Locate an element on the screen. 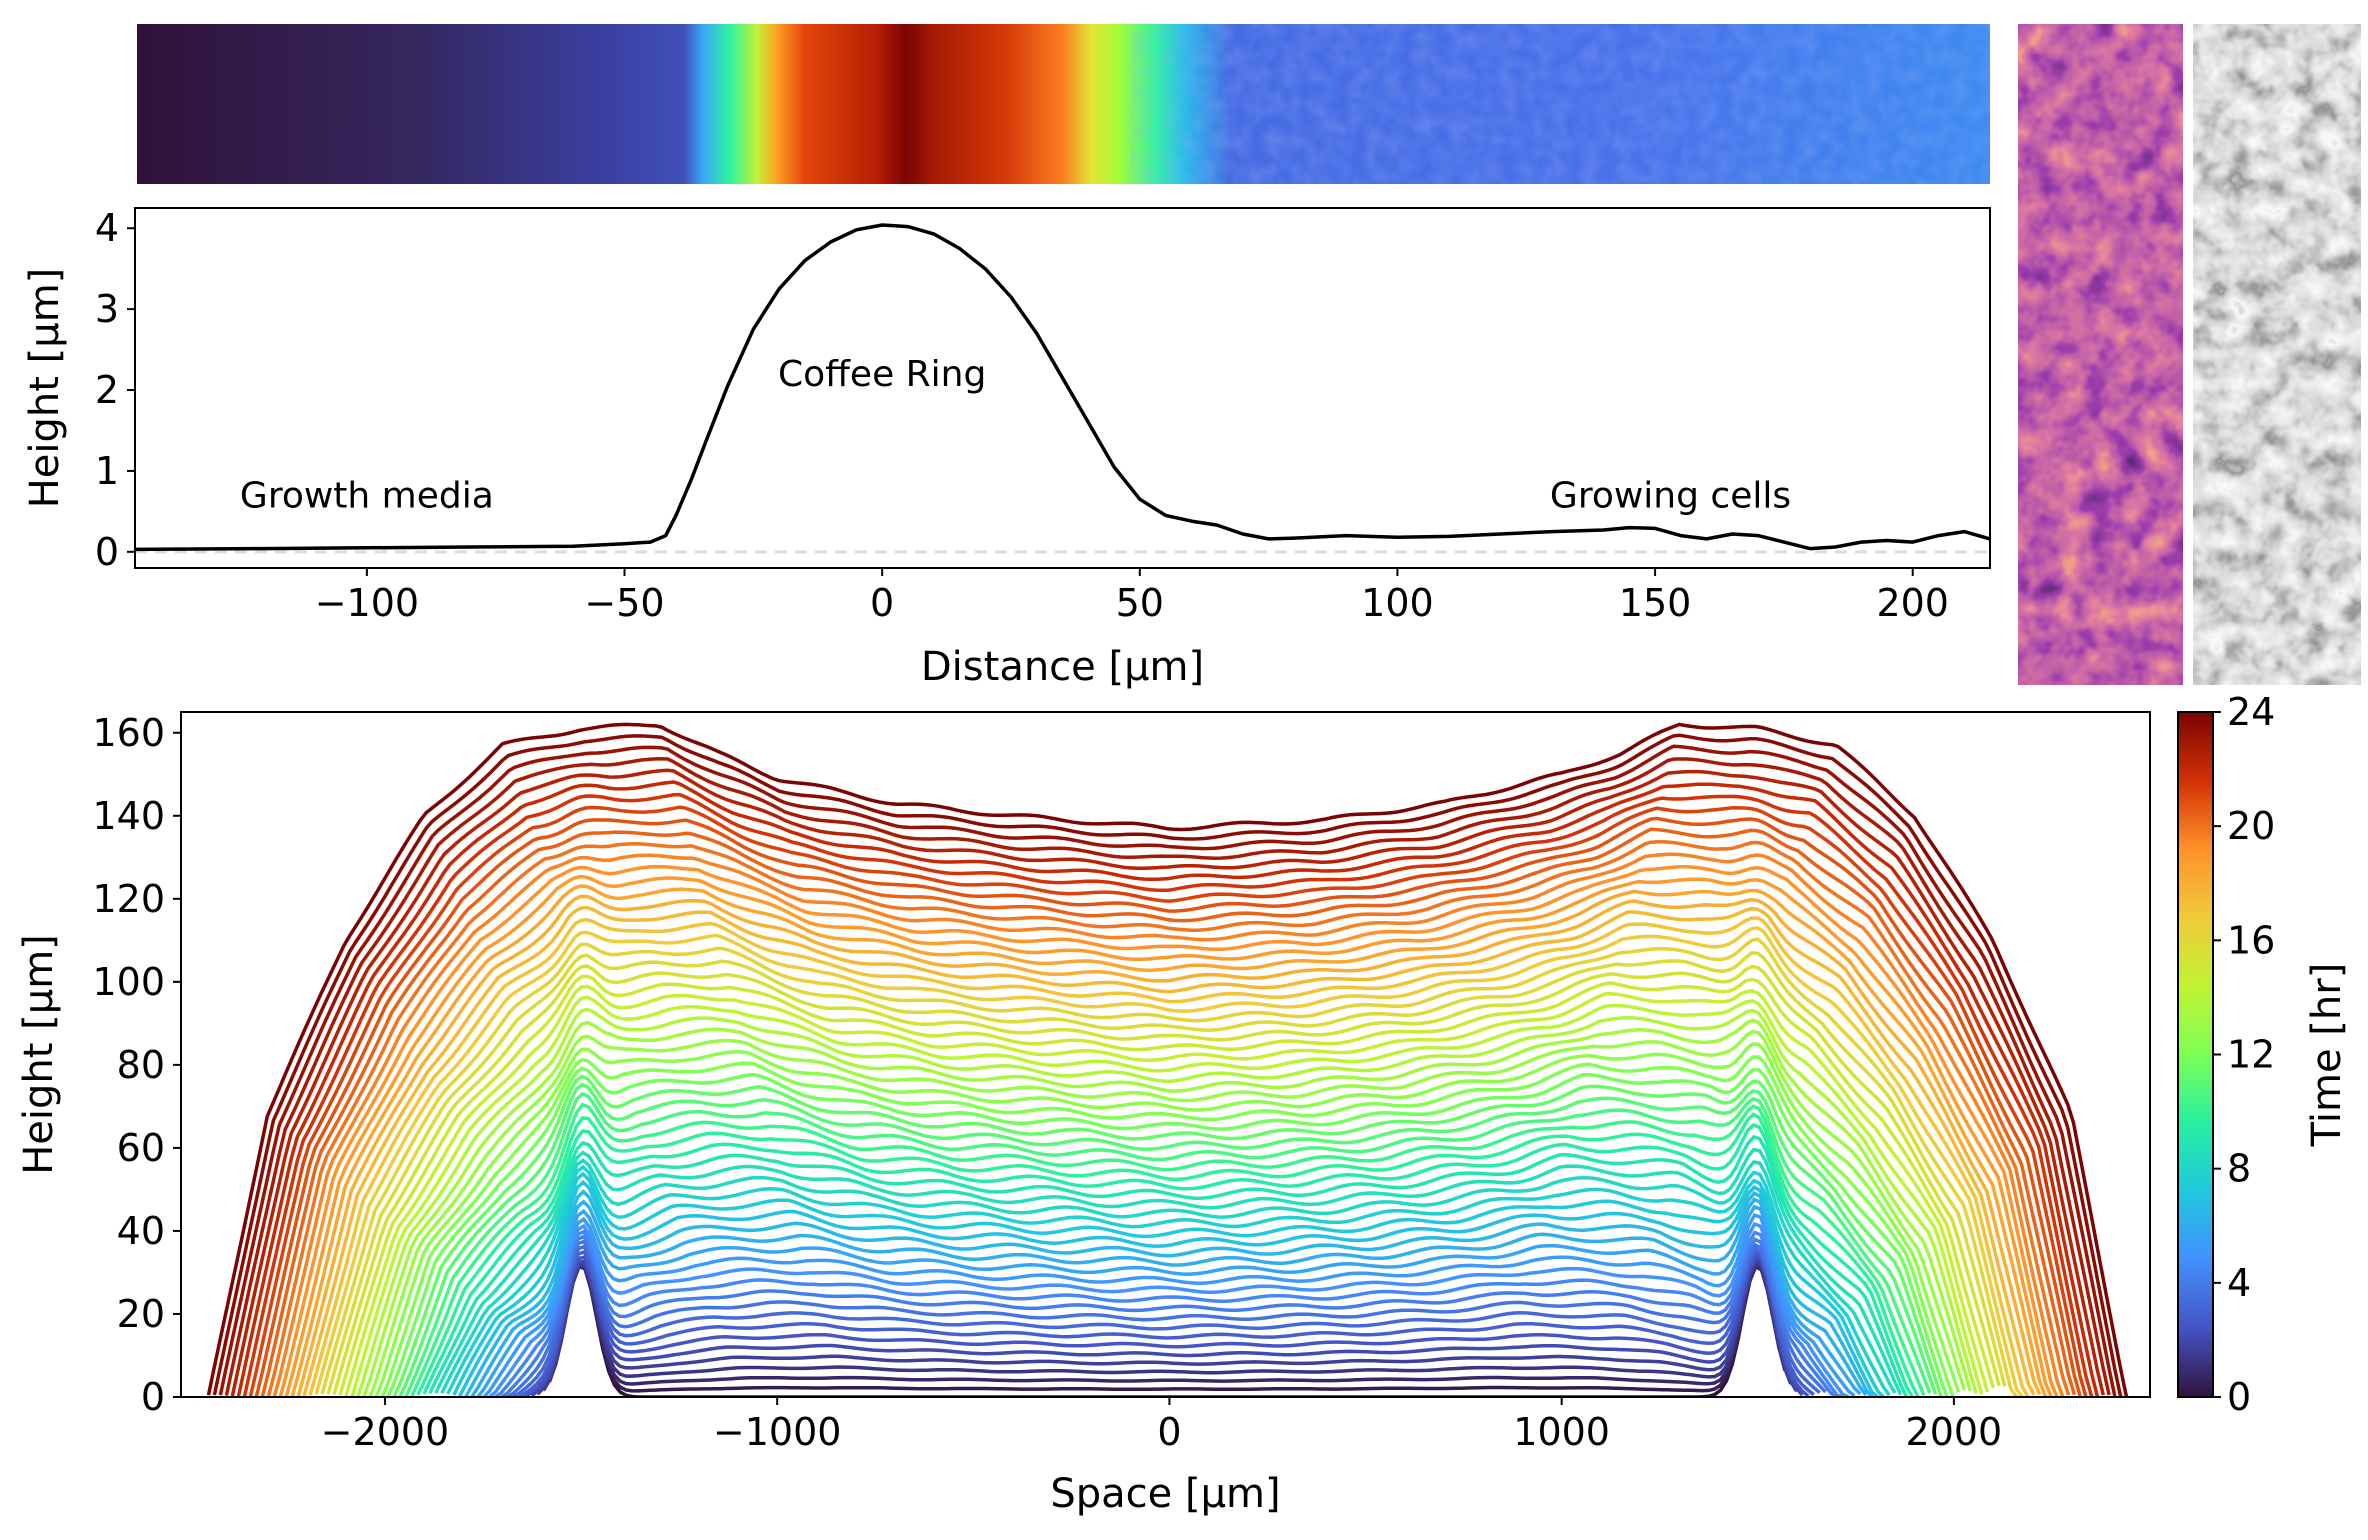 The image size is (2368, 1540). growth-ytick-label: 160 is located at coordinates (128, 733).